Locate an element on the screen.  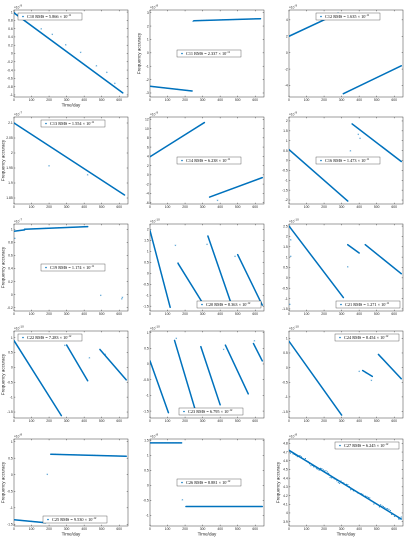
x-tick-label: 200 is located at coordinates (185, 421).